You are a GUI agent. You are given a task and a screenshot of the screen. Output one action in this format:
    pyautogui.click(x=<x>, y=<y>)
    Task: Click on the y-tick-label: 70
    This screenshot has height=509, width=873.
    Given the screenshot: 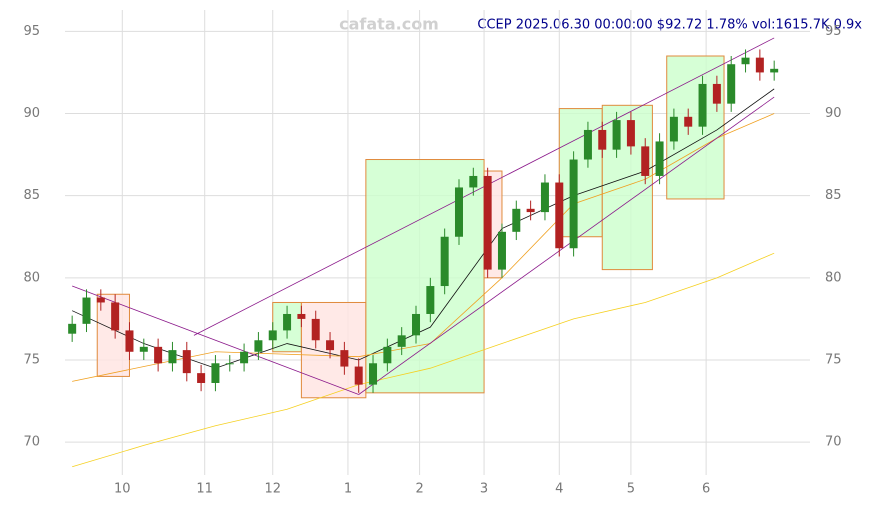 What is the action you would take?
    pyautogui.click(x=31, y=442)
    